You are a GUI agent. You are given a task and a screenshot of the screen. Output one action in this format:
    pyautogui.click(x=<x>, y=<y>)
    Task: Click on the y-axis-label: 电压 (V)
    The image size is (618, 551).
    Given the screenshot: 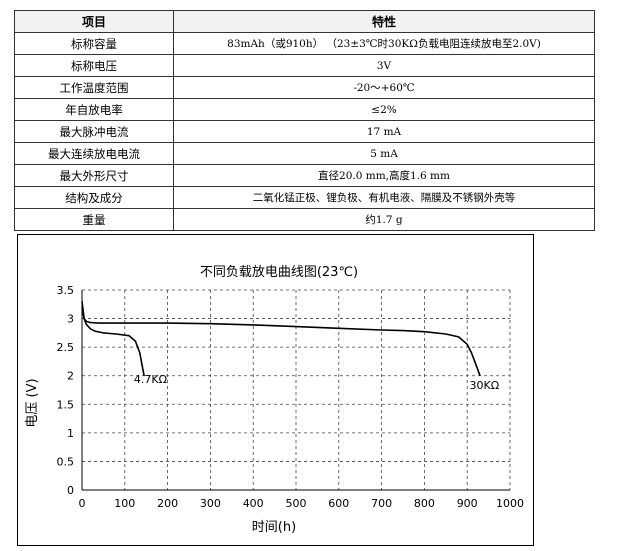 What is the action you would take?
    pyautogui.click(x=32, y=402)
    